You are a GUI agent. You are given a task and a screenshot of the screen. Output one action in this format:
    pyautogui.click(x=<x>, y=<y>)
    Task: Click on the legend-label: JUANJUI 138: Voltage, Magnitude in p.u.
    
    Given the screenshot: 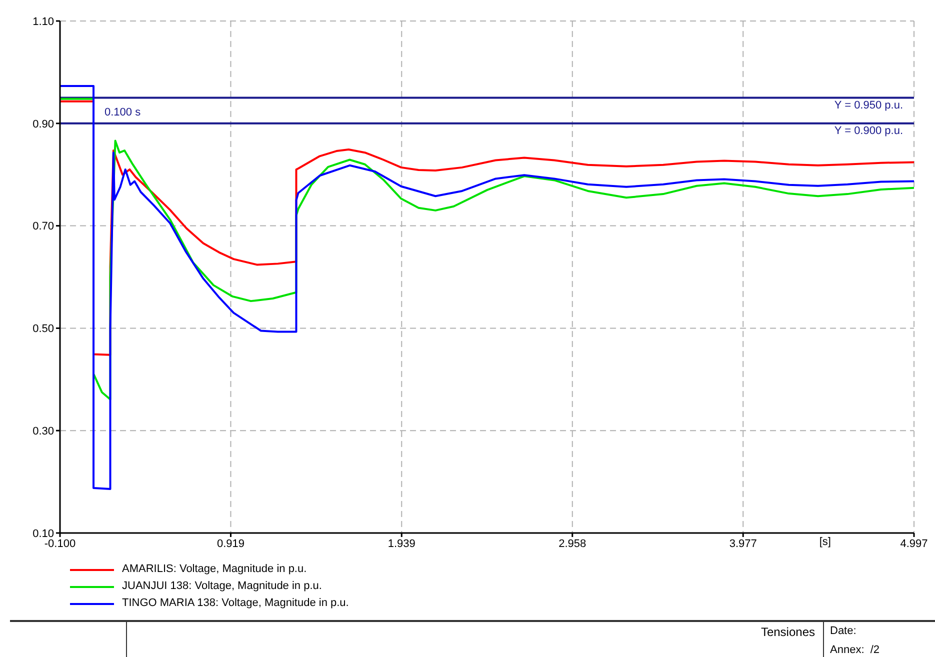 What is the action you would take?
    pyautogui.click(x=222, y=586)
    